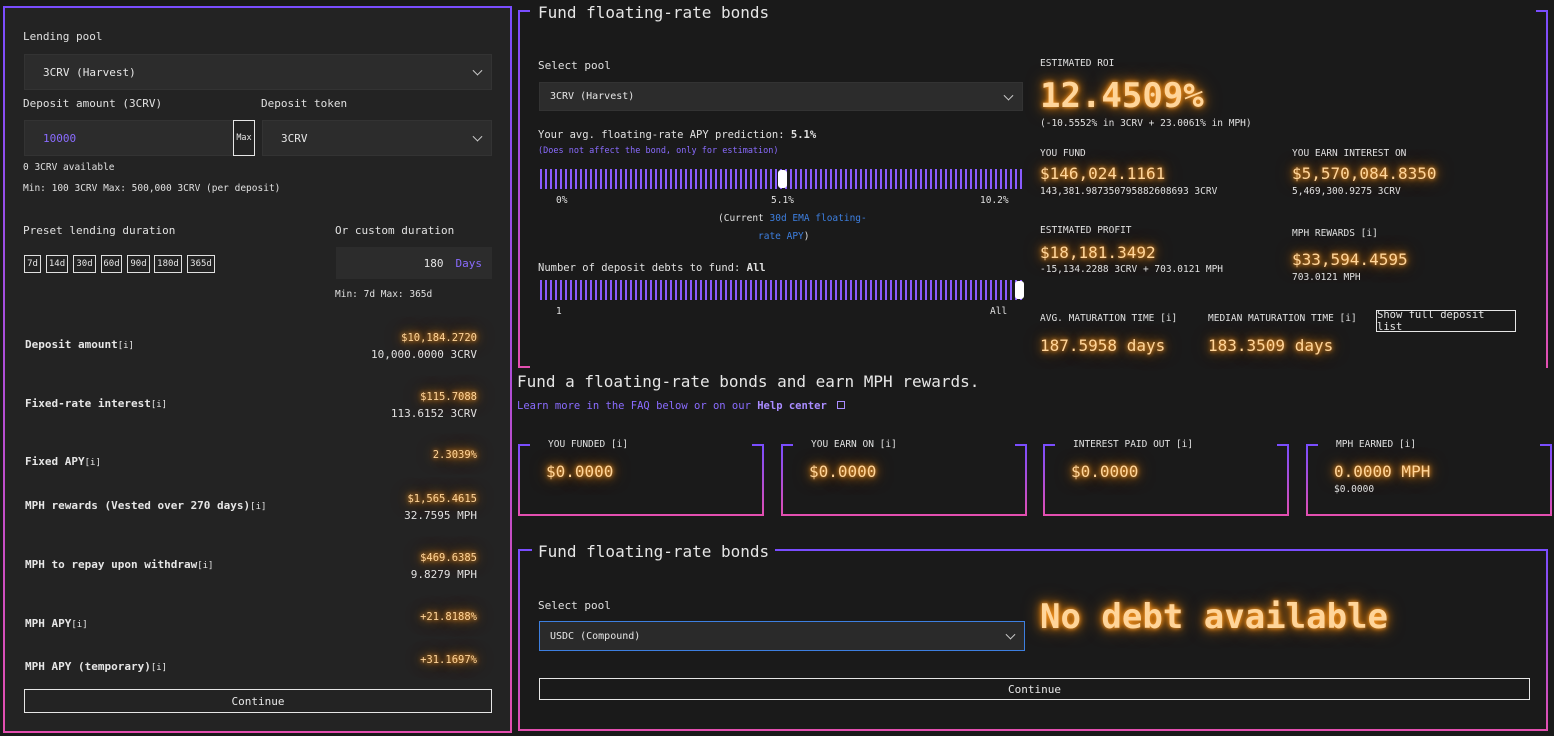 This screenshot has width=1554, height=736. I want to click on custom-duration-minmax: Min: 7d Max: 365d, so click(384, 294).